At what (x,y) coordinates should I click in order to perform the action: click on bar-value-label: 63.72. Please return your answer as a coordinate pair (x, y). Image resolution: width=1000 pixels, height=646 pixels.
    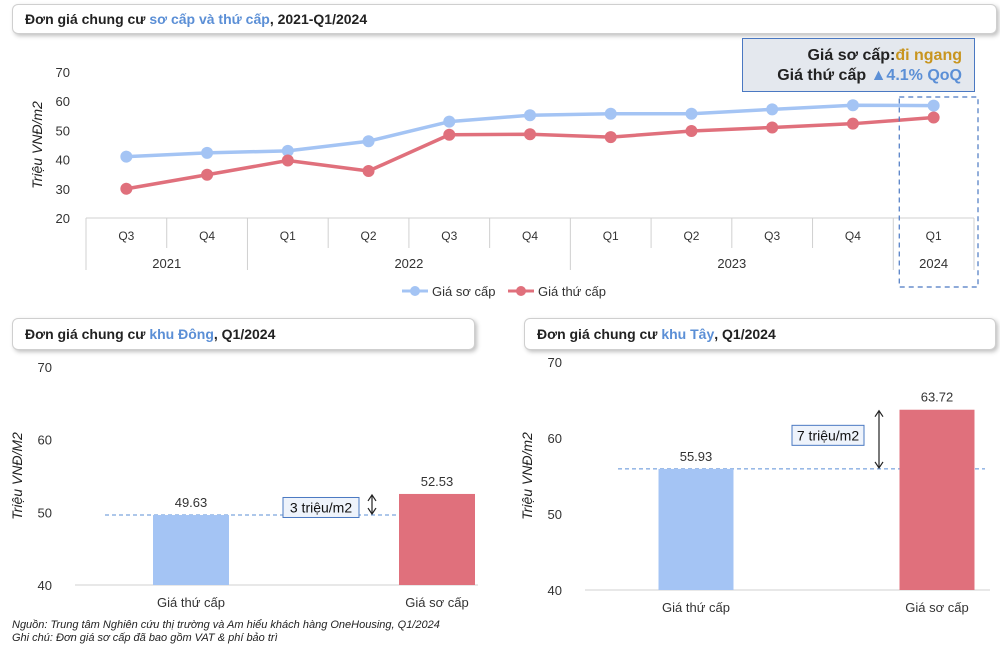
    Looking at the image, I should click on (937, 397).